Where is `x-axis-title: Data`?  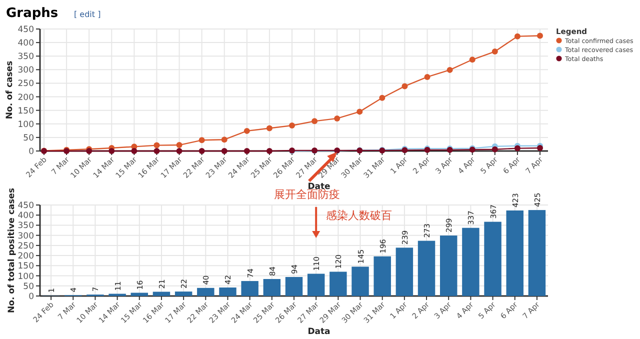 x-axis-title: Data is located at coordinates (319, 332).